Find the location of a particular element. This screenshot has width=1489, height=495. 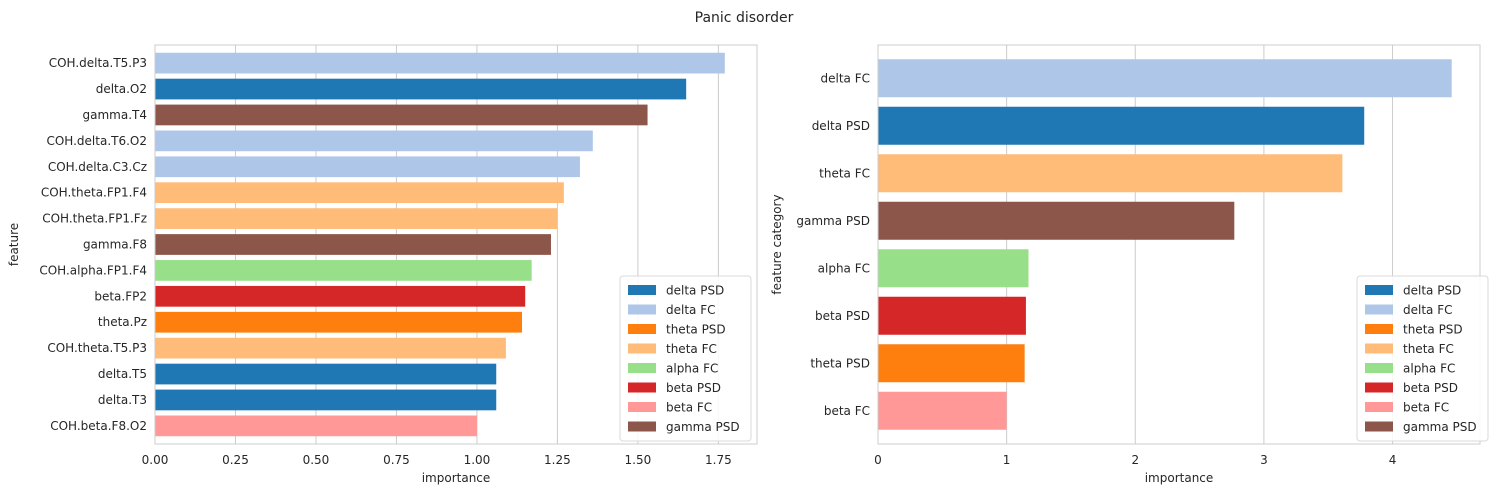

y-tick-label: gamma.F8 is located at coordinates (115, 245).